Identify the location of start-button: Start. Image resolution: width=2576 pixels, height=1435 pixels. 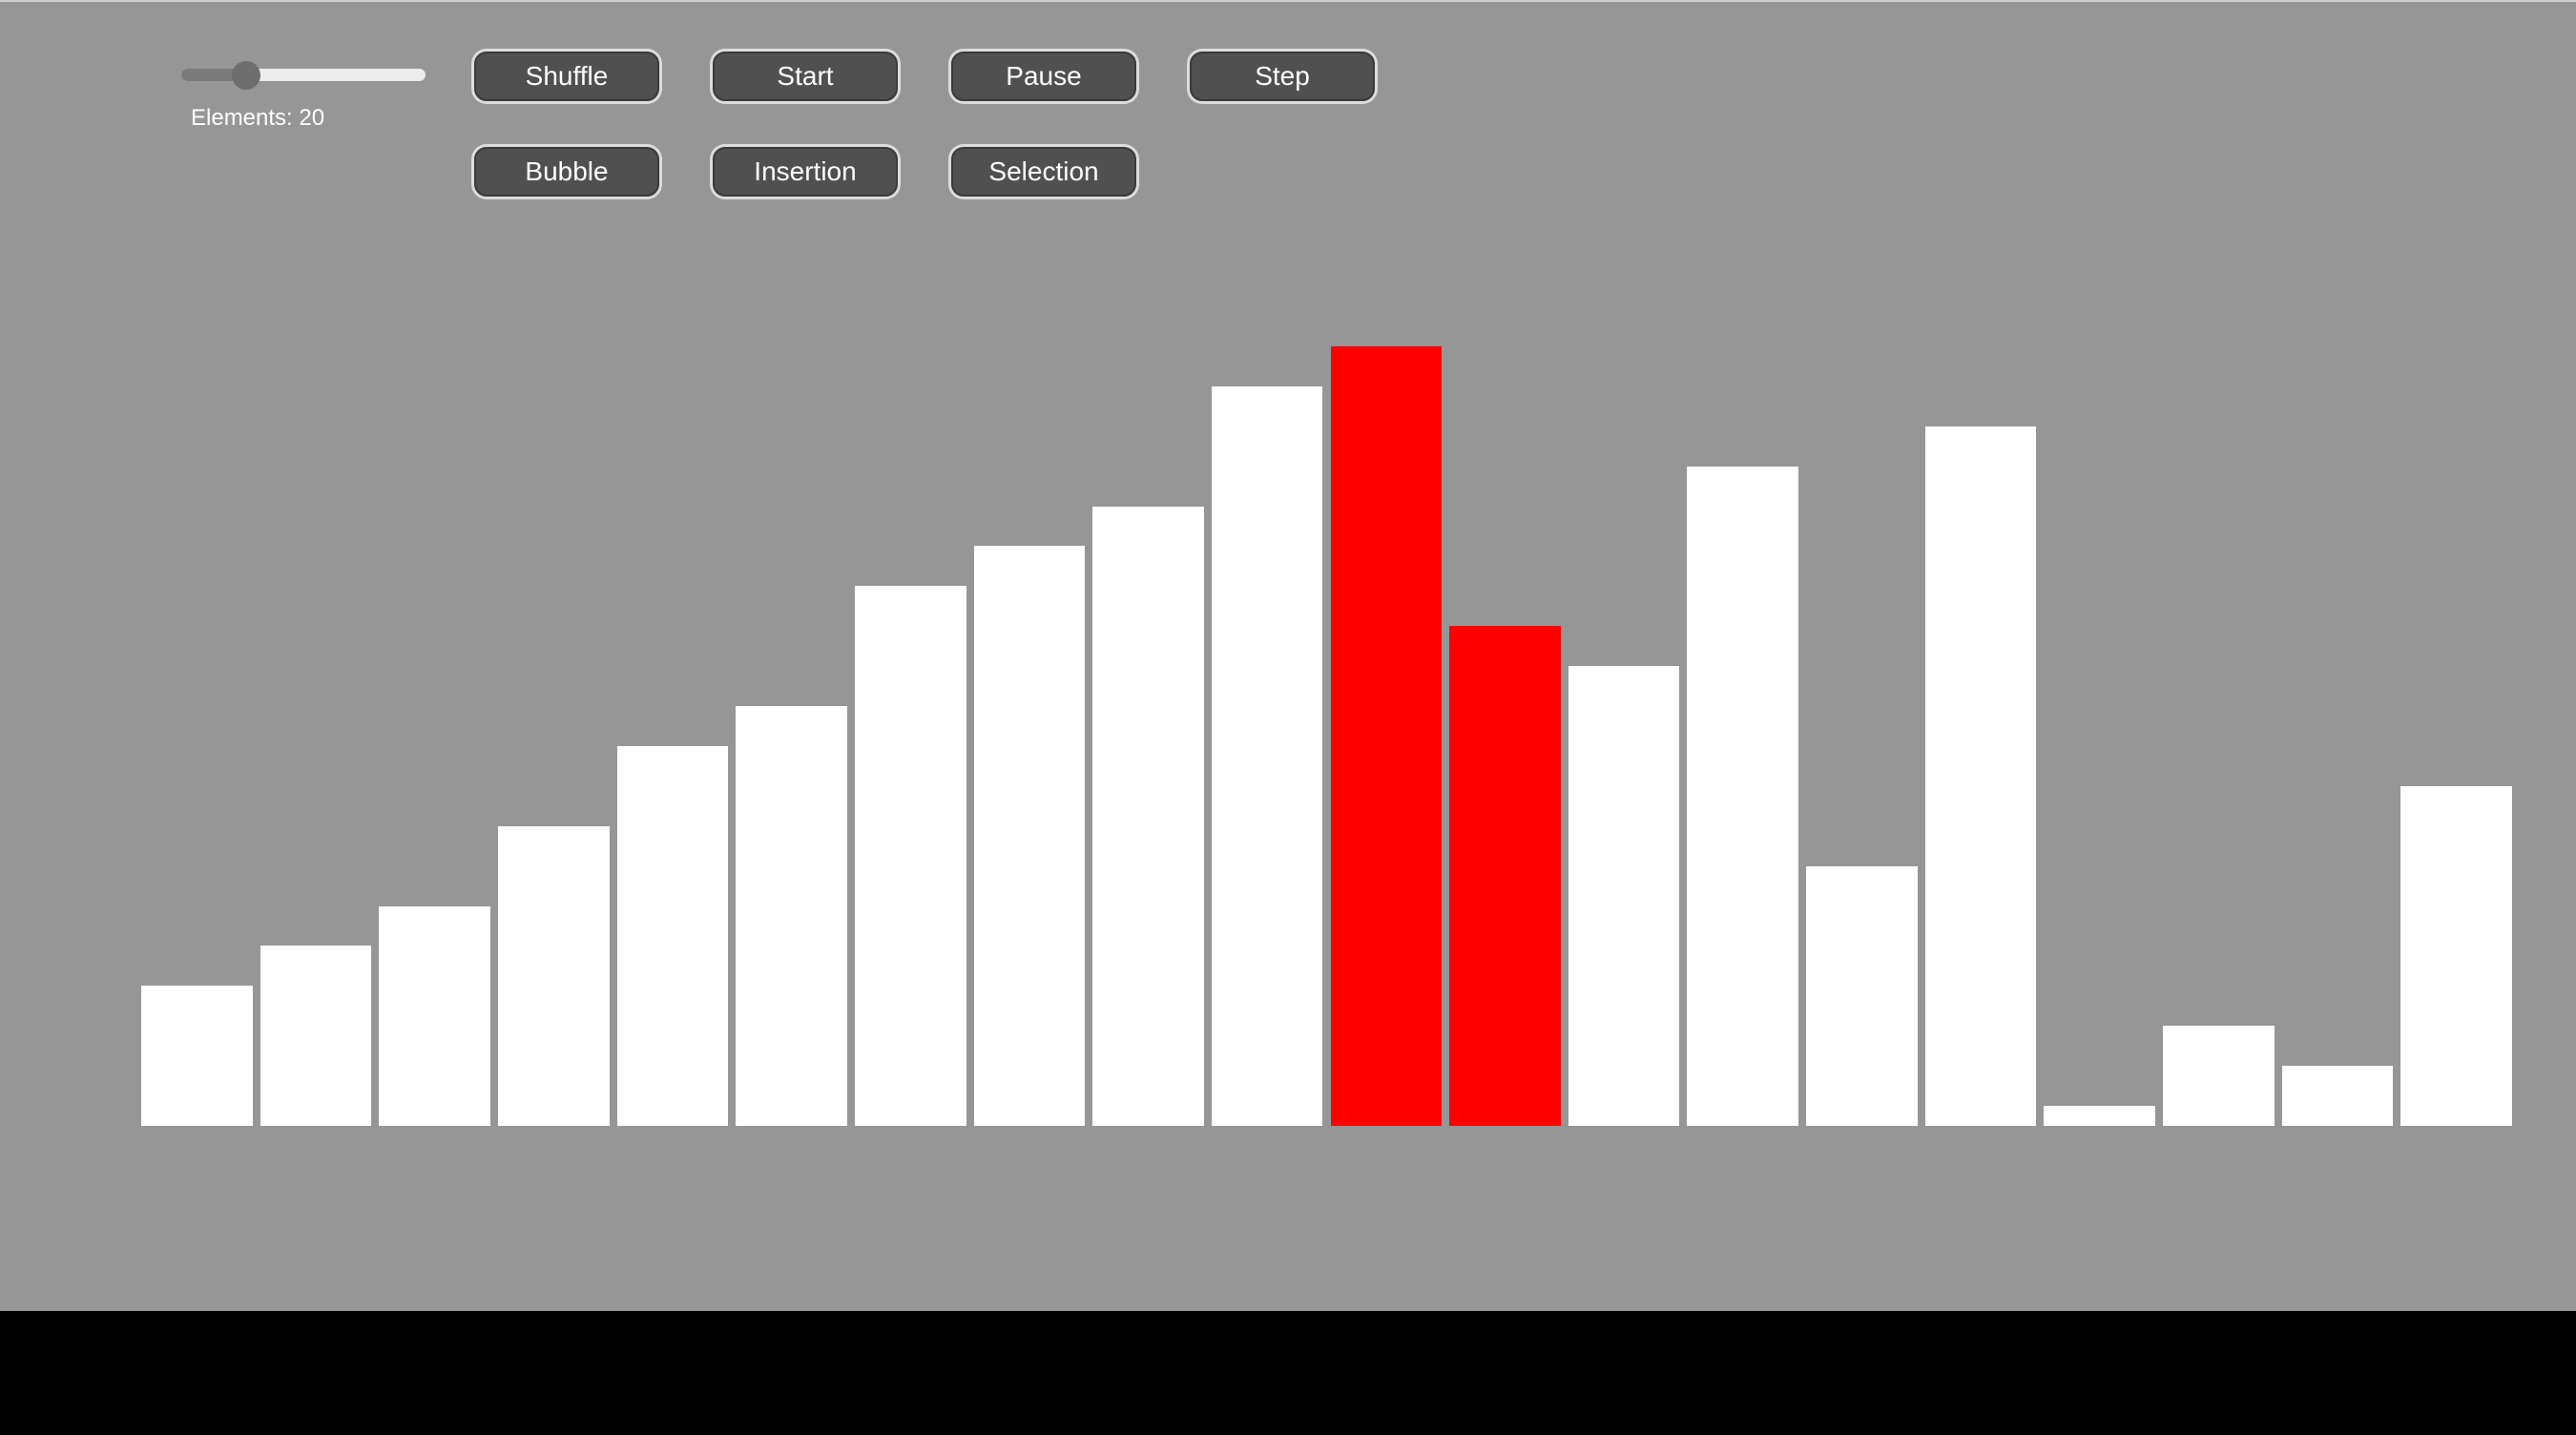
(805, 76).